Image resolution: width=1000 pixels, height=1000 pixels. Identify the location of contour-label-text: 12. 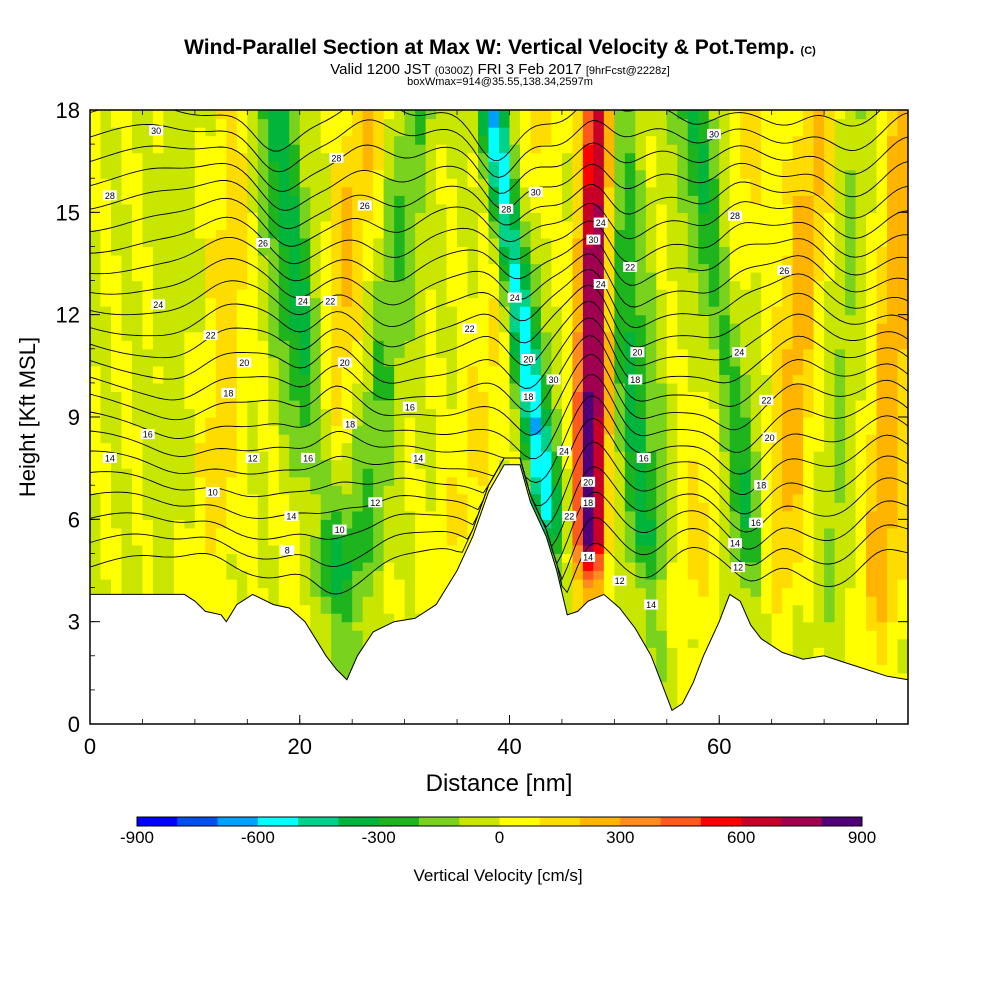
(375, 503).